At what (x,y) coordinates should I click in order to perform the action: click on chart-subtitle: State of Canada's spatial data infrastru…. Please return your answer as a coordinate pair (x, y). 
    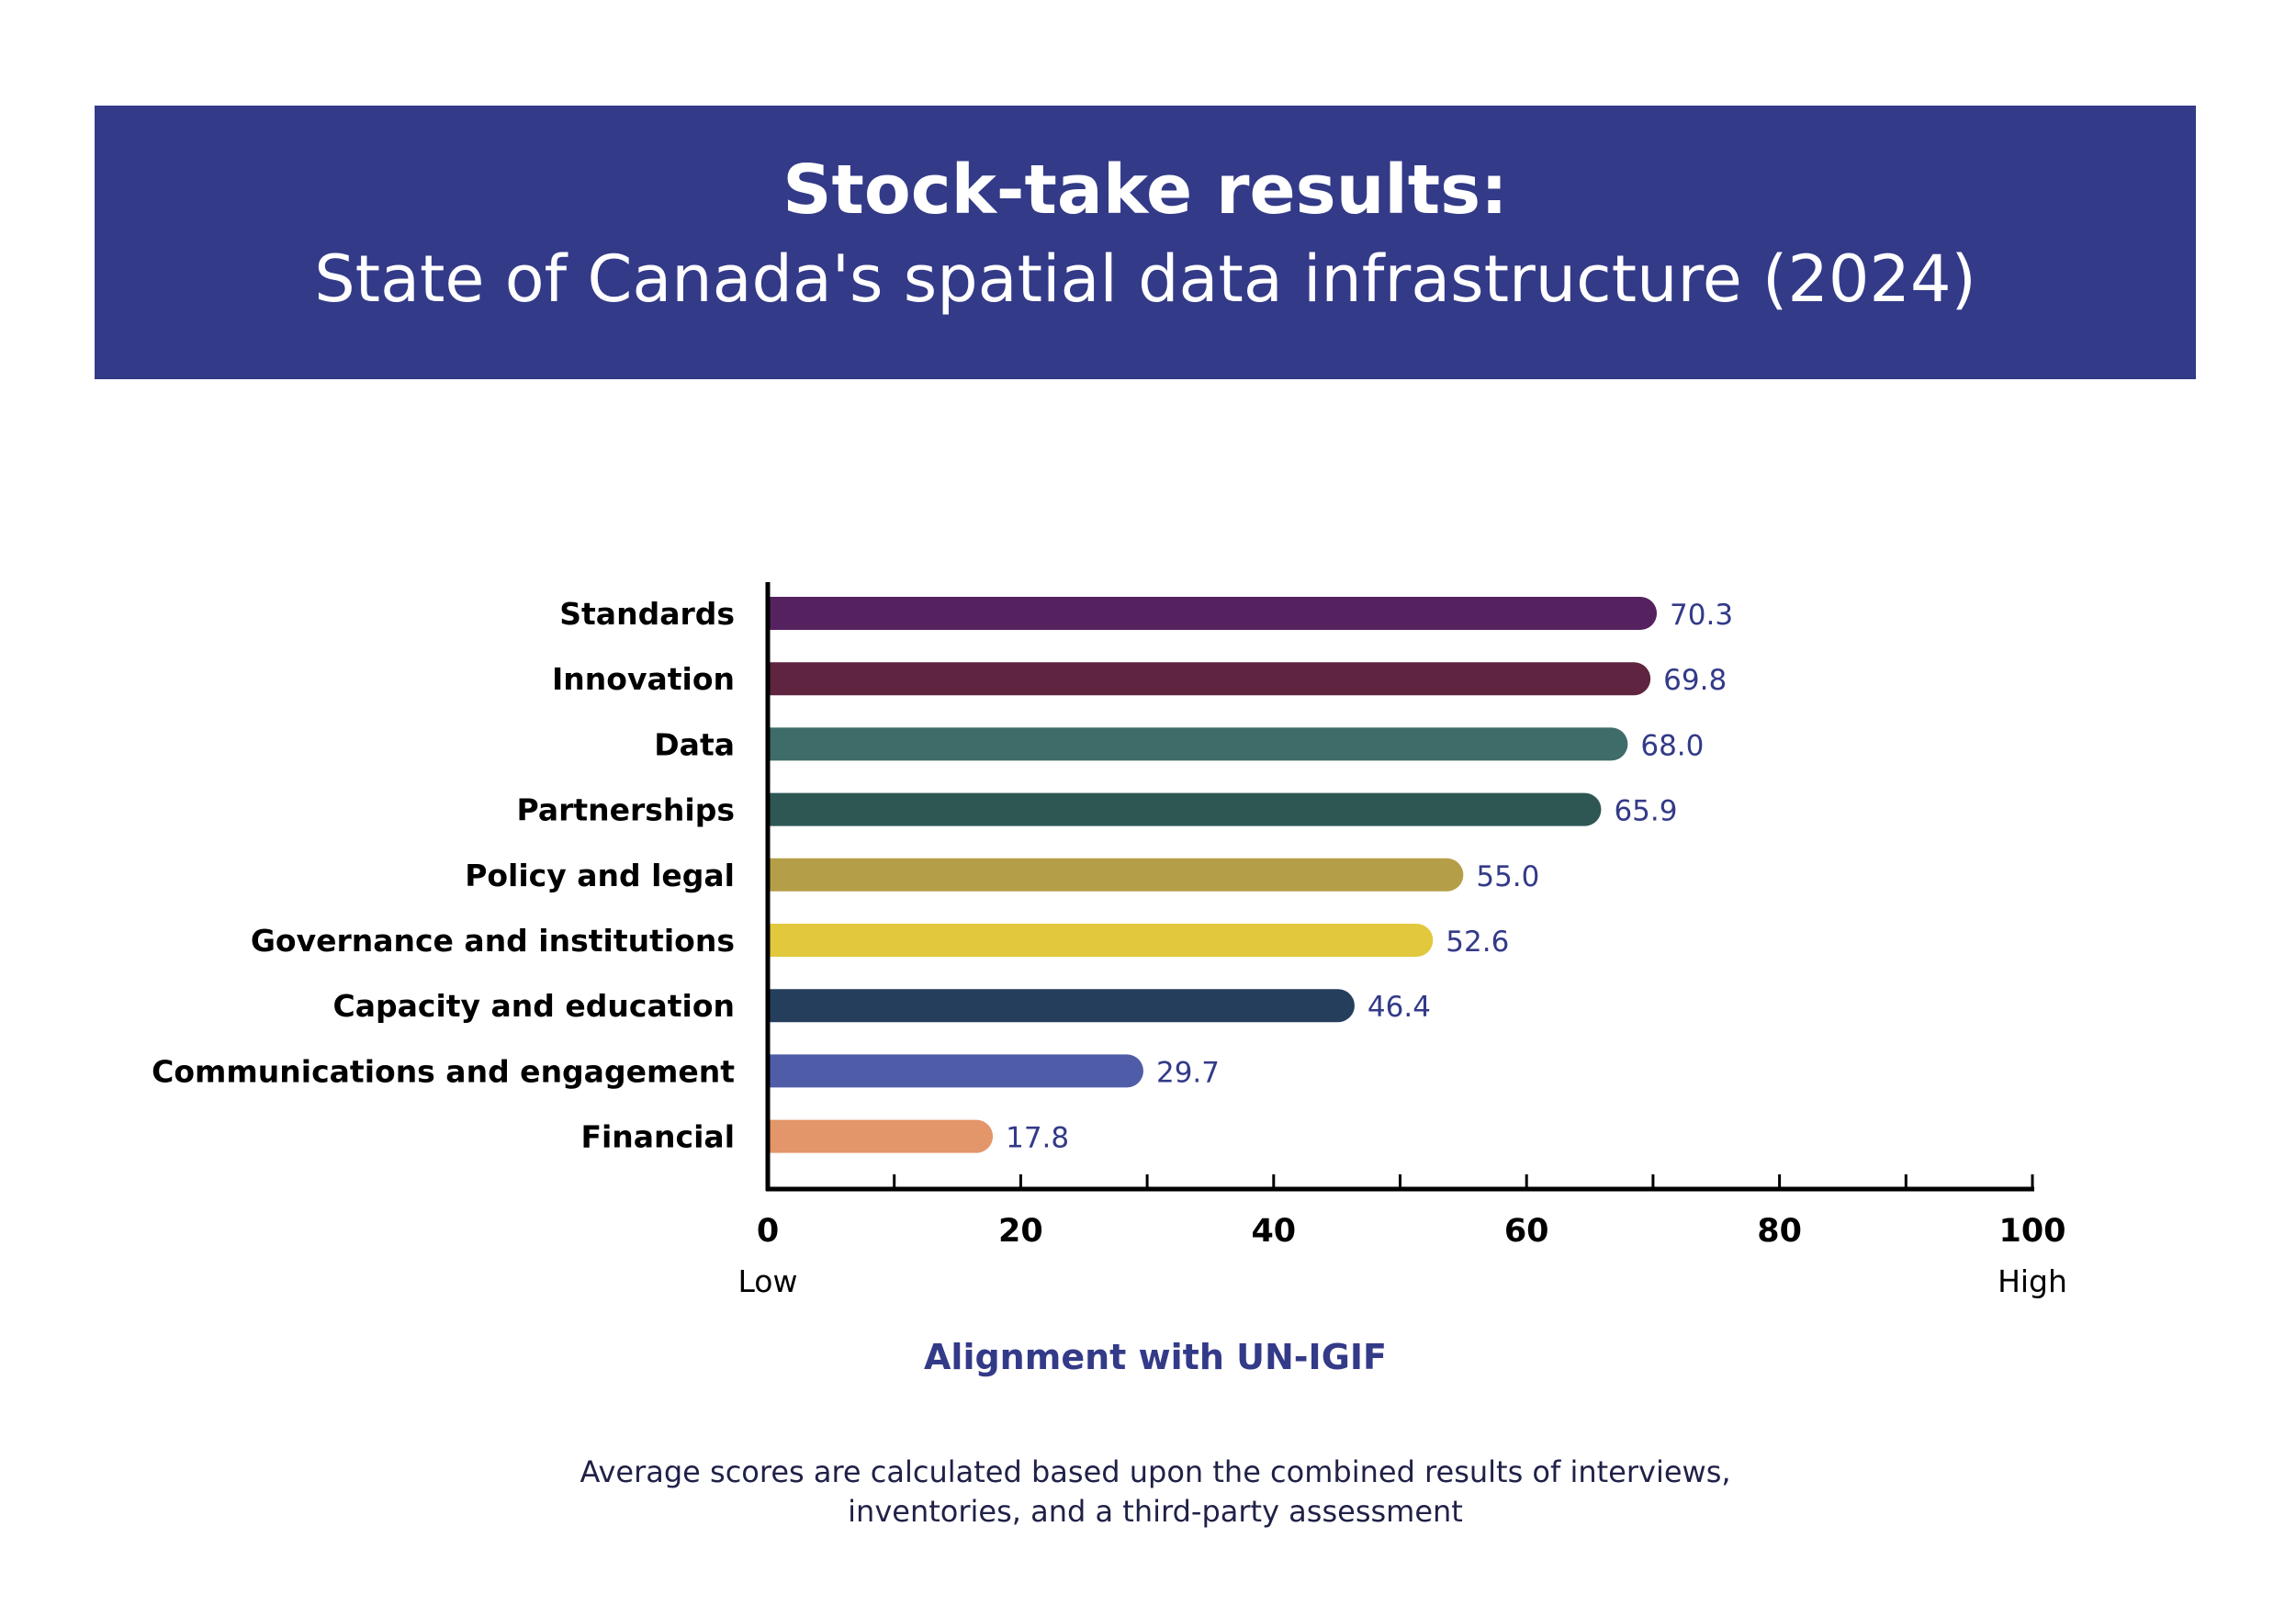
    Looking at the image, I should click on (1145, 279).